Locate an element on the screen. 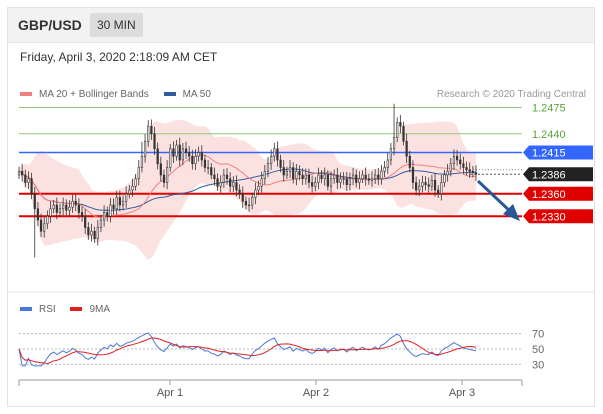 The width and height of the screenshot is (603, 414). main-legend: MA 20 + Bollinger Bands MA 50 is located at coordinates (121, 94).